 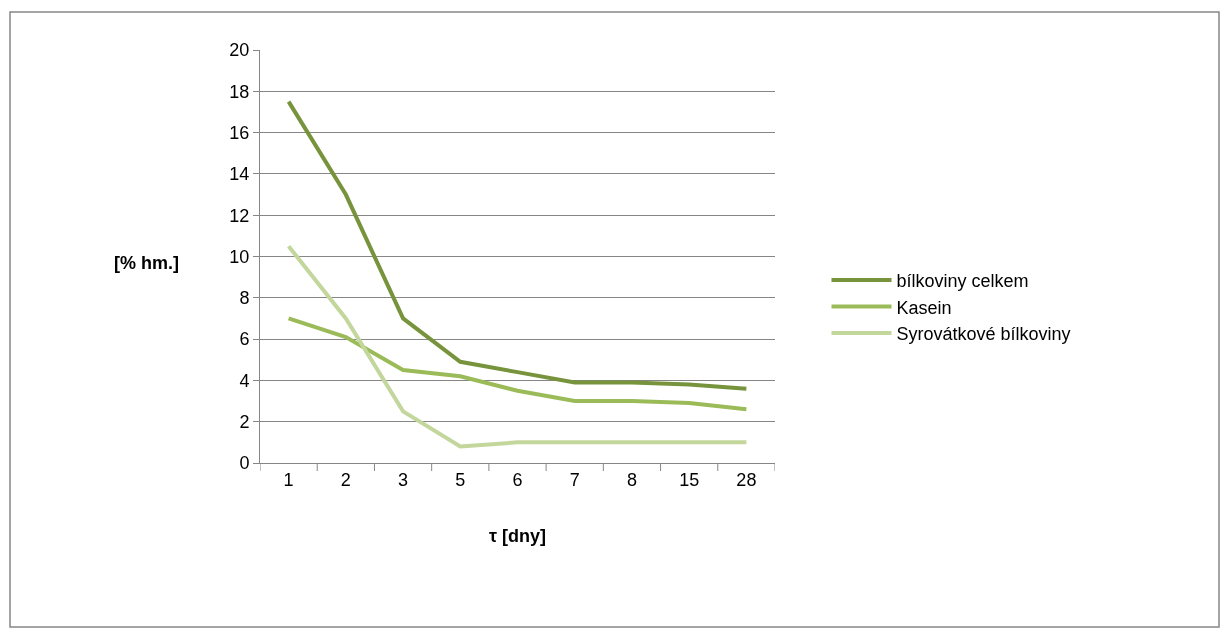 I want to click on y-tick-label: 12, so click(x=239, y=215).